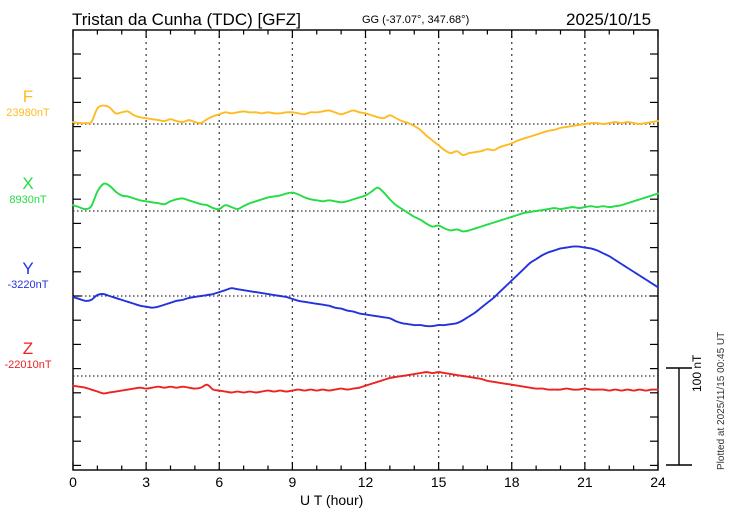  What do you see at coordinates (585, 482) in the screenshot?
I see `x-tick-label-21: 21` at bounding box center [585, 482].